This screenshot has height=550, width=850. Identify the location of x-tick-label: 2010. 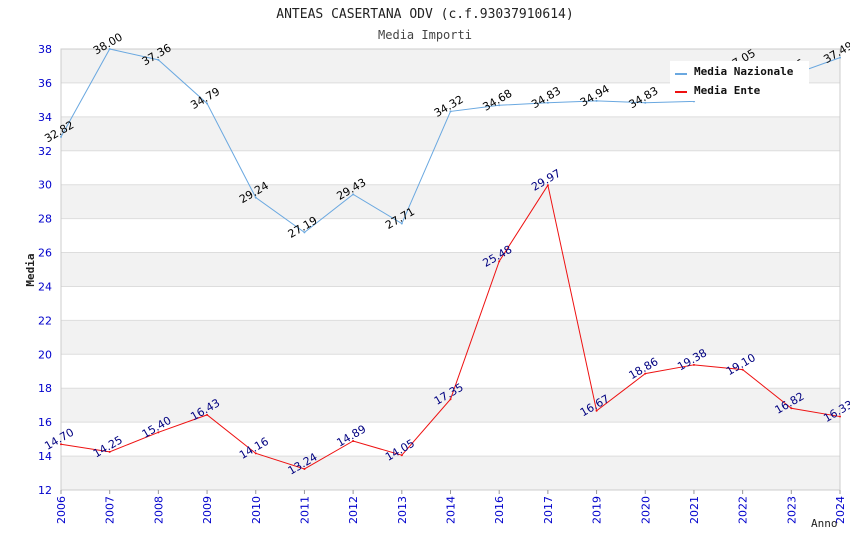
(256, 510).